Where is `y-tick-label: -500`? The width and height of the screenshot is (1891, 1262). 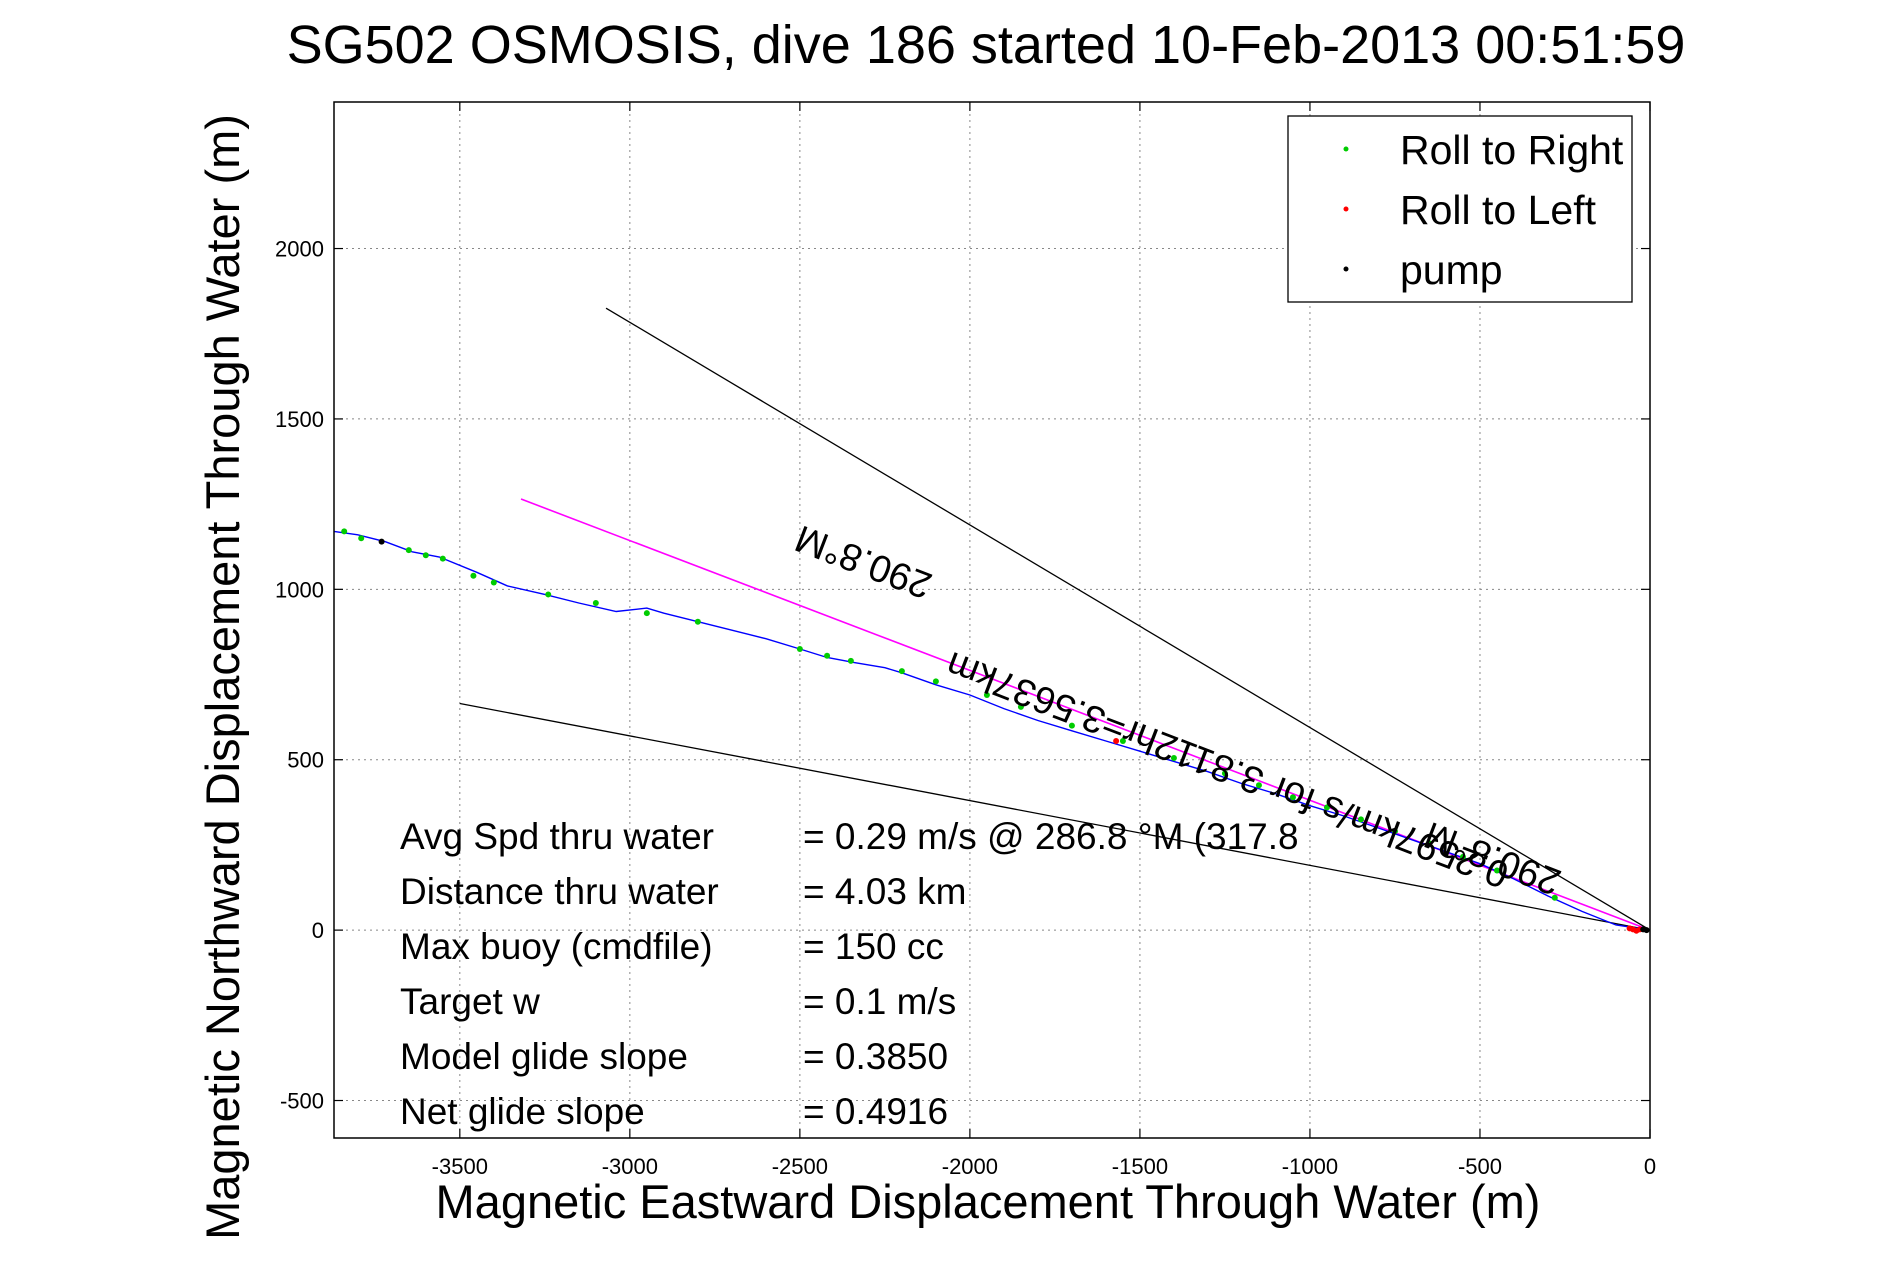 y-tick-label: -500 is located at coordinates (302, 1101).